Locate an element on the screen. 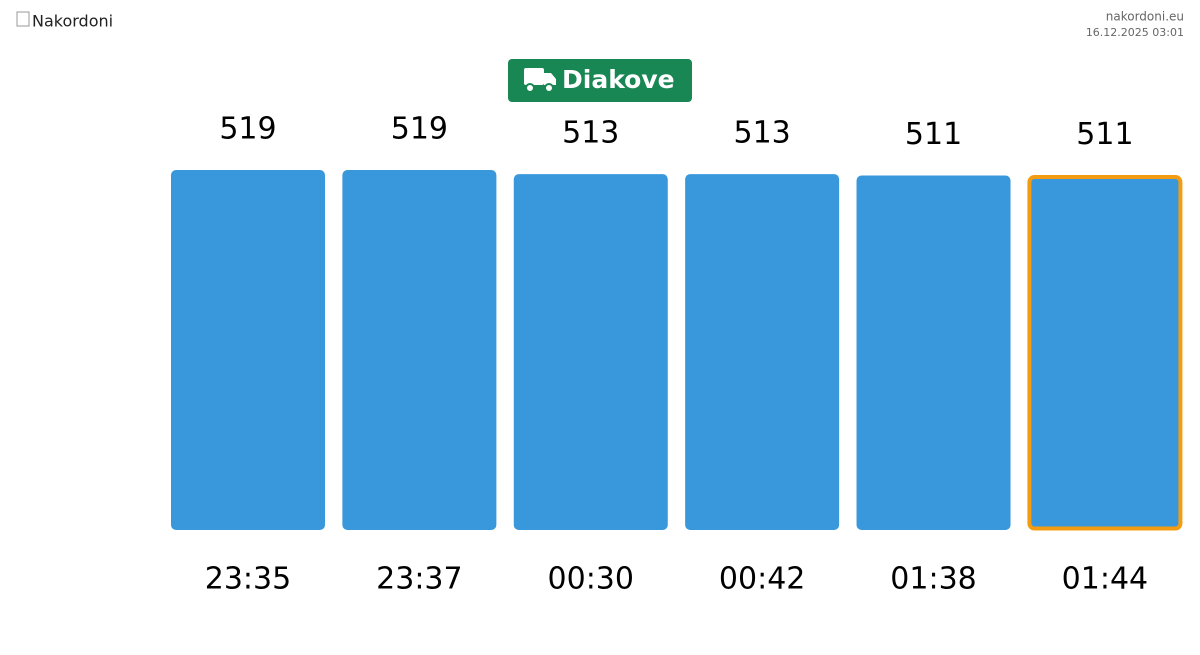 The image size is (1200, 655). x-tick-label: 23:35 is located at coordinates (248, 579).